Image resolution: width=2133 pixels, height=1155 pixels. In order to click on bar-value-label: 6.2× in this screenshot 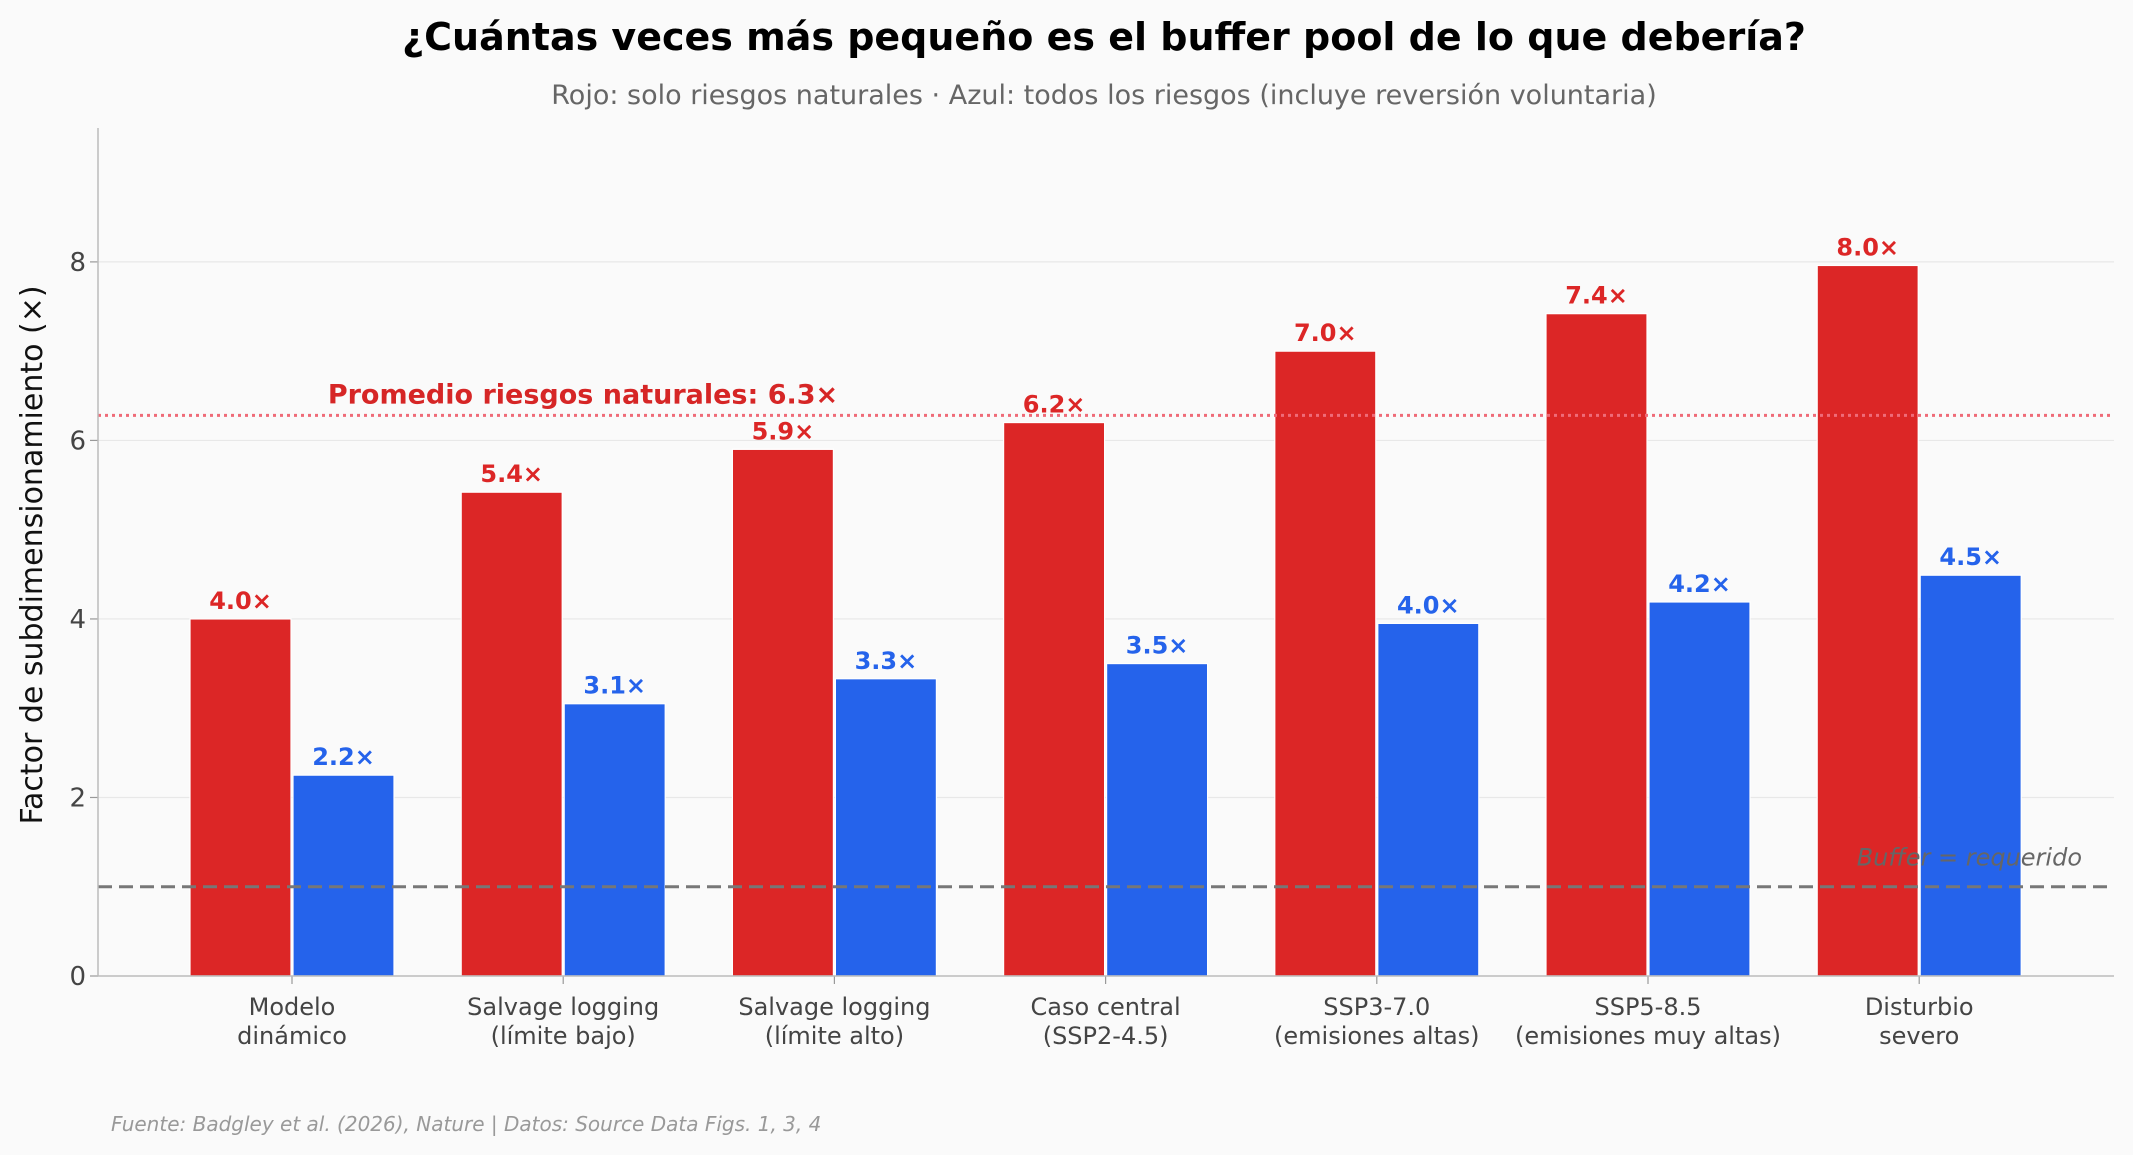, I will do `click(1054, 405)`.